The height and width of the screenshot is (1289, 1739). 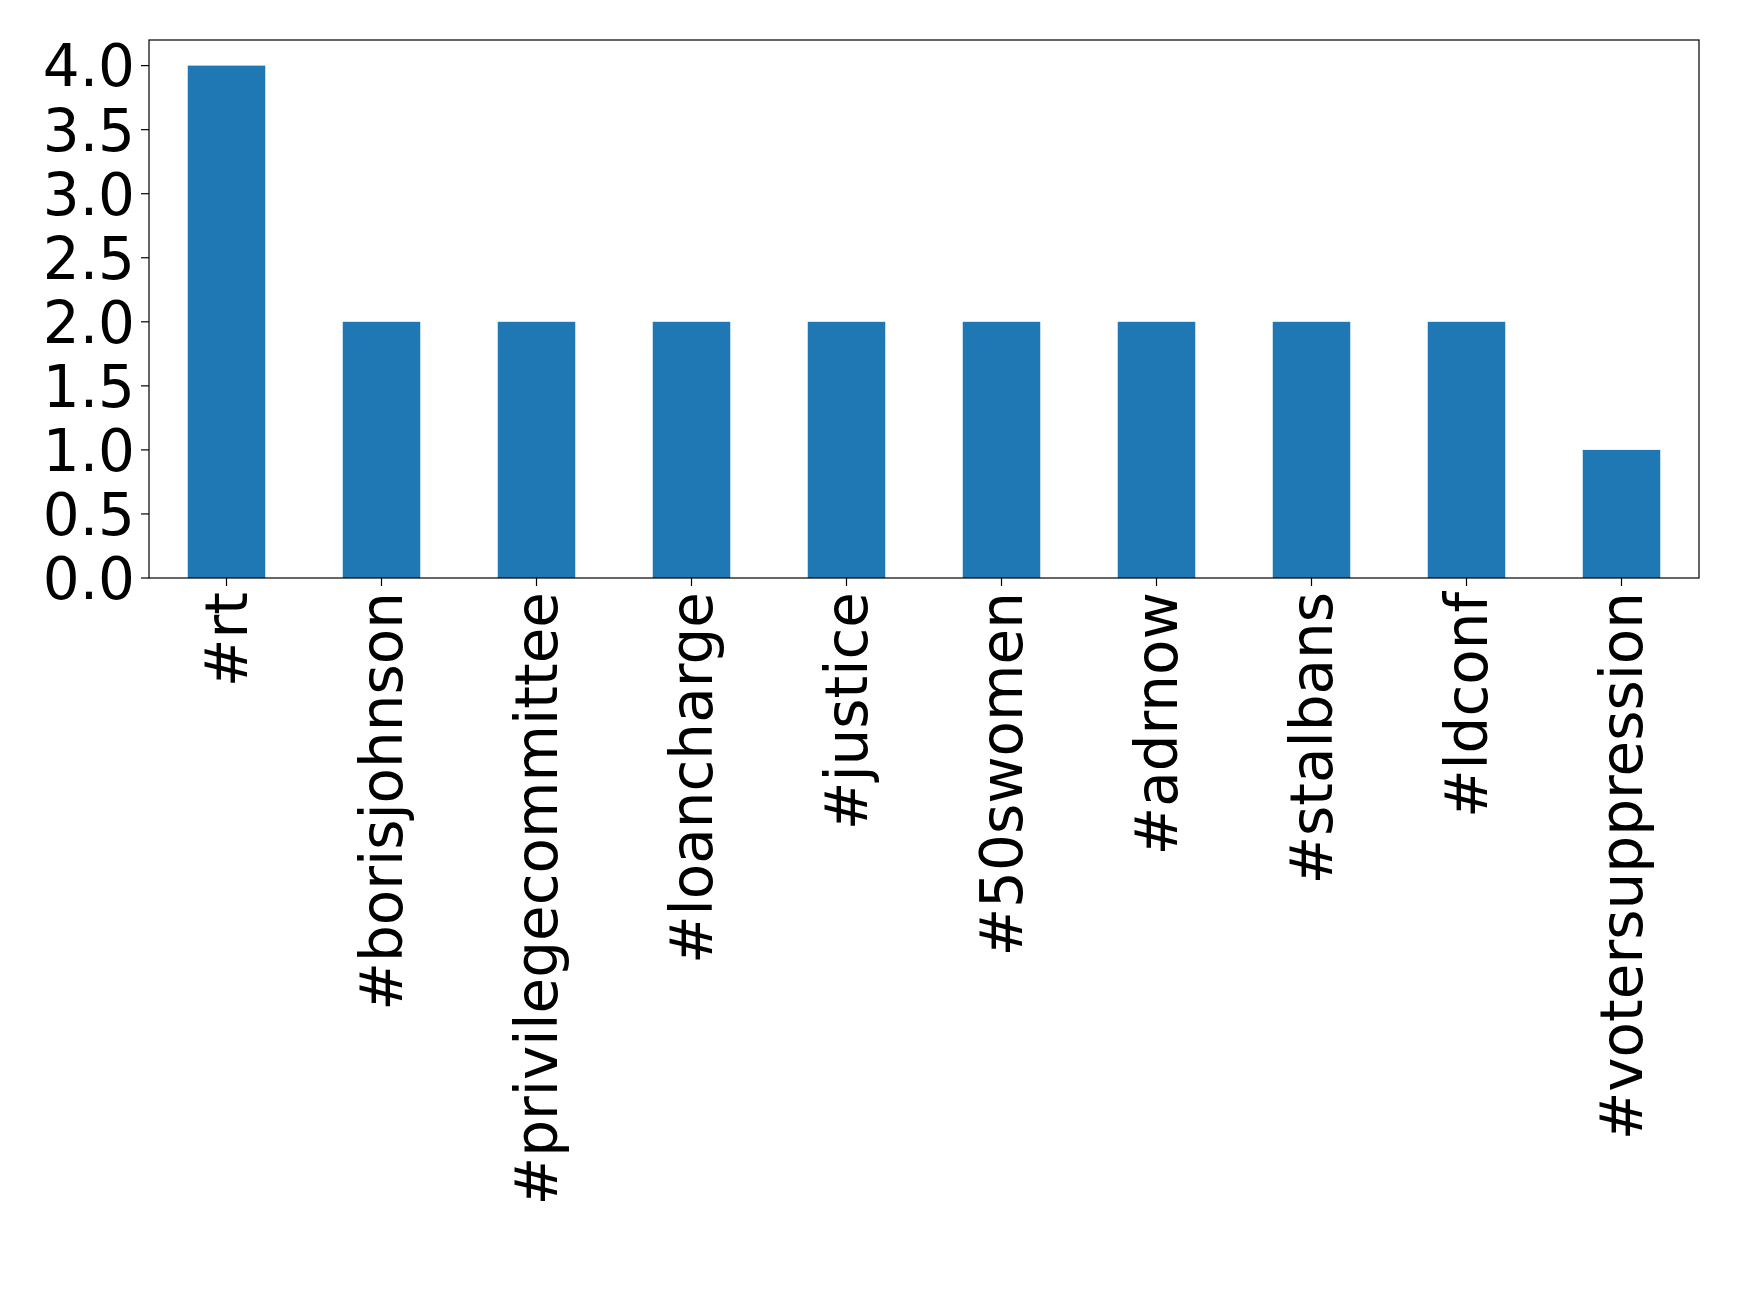 I want to click on x-tick-label: #loancharge, so click(x=692, y=778).